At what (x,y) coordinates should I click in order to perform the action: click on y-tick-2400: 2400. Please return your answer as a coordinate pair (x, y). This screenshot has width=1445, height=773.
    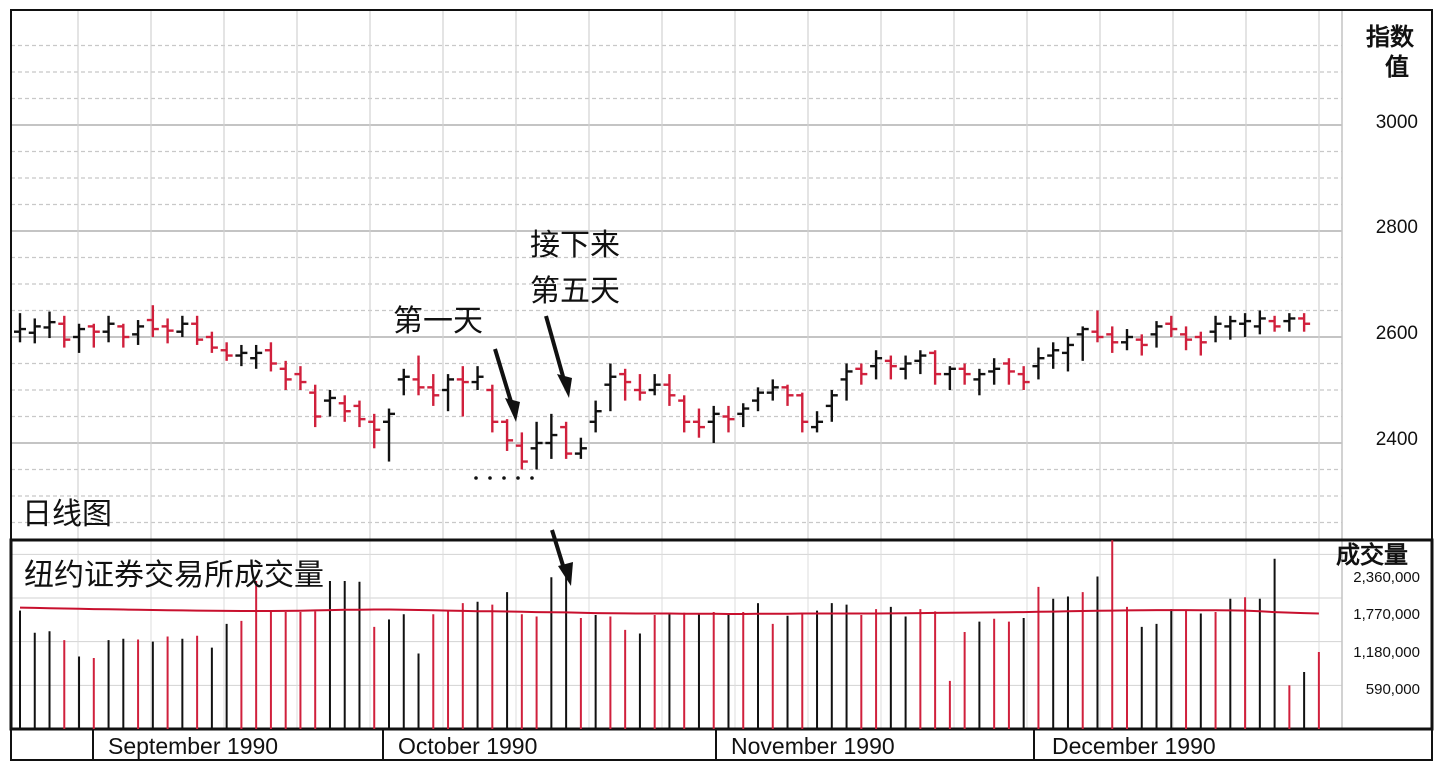
    Looking at the image, I should click on (1397, 439).